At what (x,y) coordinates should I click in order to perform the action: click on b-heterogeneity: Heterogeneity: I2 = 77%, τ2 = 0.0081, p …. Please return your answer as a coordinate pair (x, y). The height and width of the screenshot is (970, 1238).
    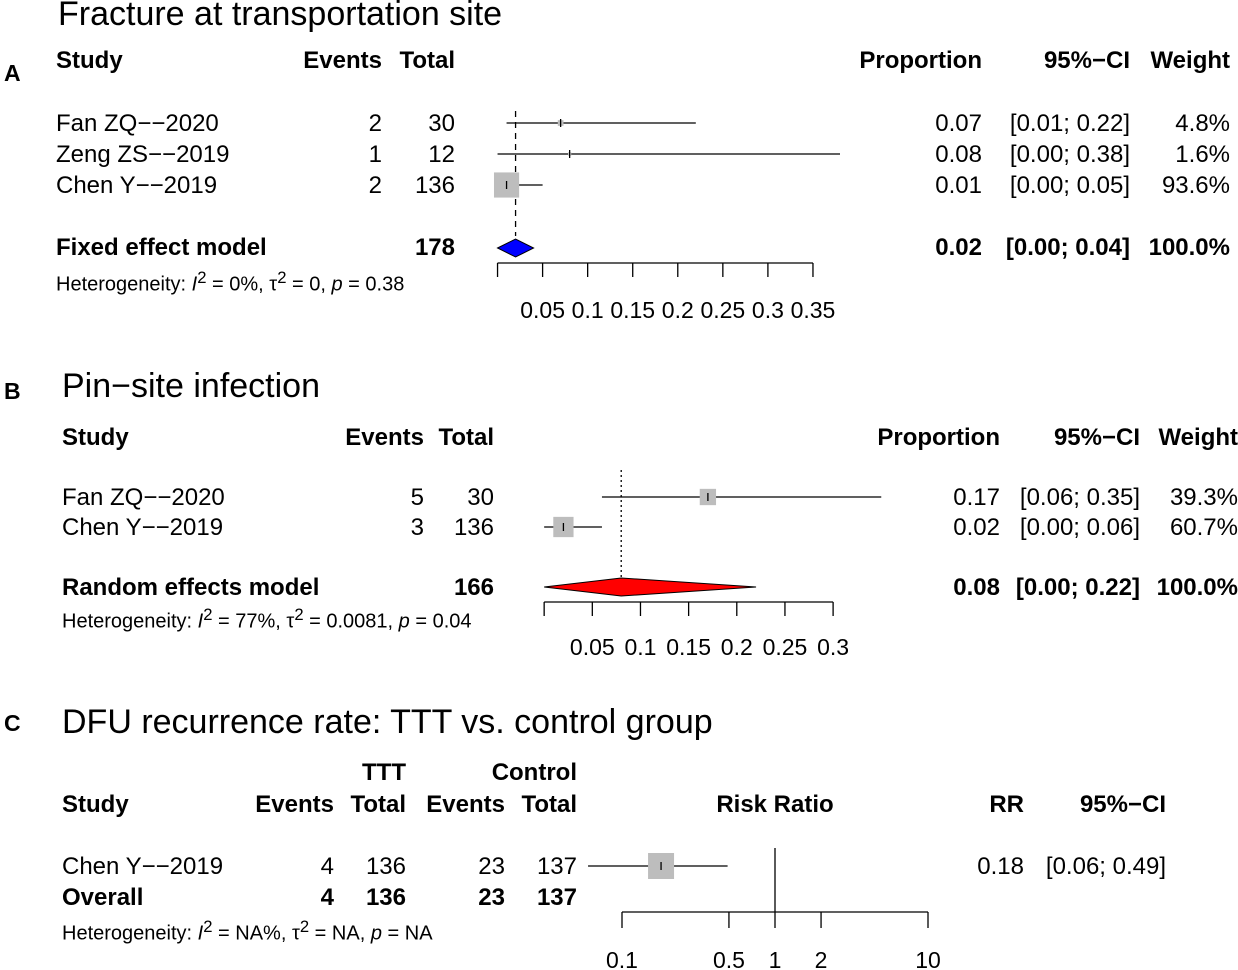
    Looking at the image, I should click on (267, 619).